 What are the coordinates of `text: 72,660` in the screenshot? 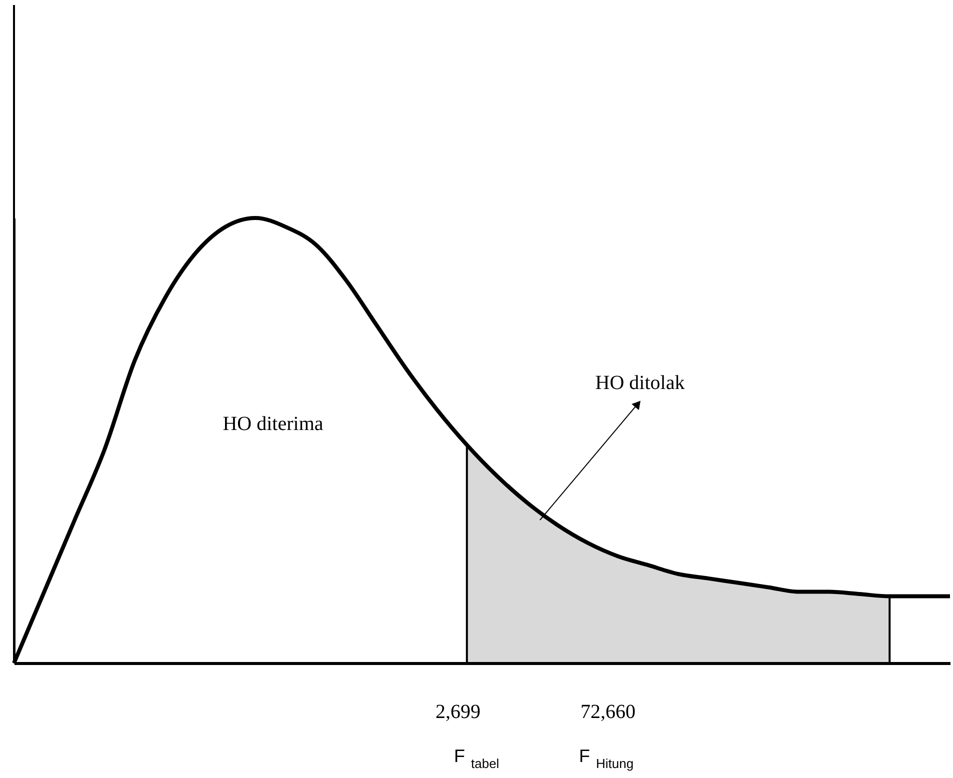 It's located at (608, 712).